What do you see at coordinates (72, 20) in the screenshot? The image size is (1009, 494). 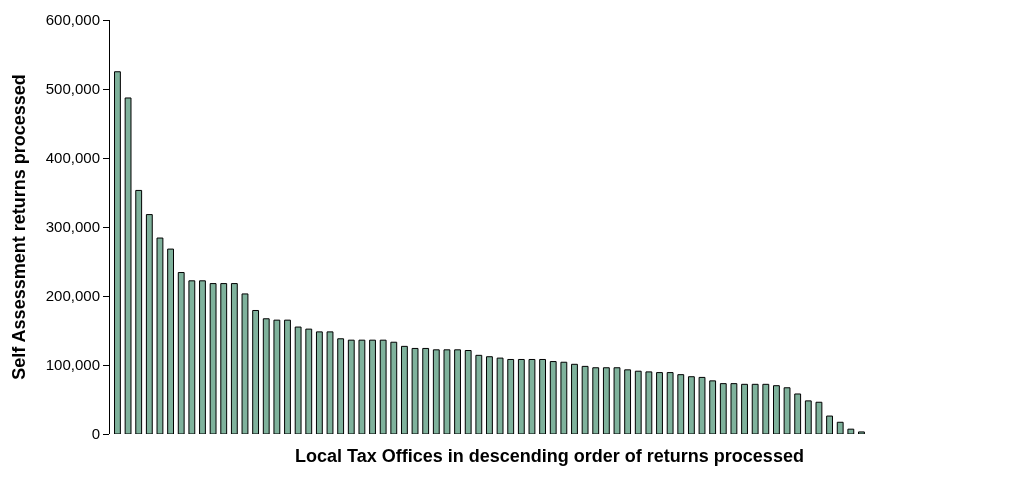 I see `y-tick-label: 600,000` at bounding box center [72, 20].